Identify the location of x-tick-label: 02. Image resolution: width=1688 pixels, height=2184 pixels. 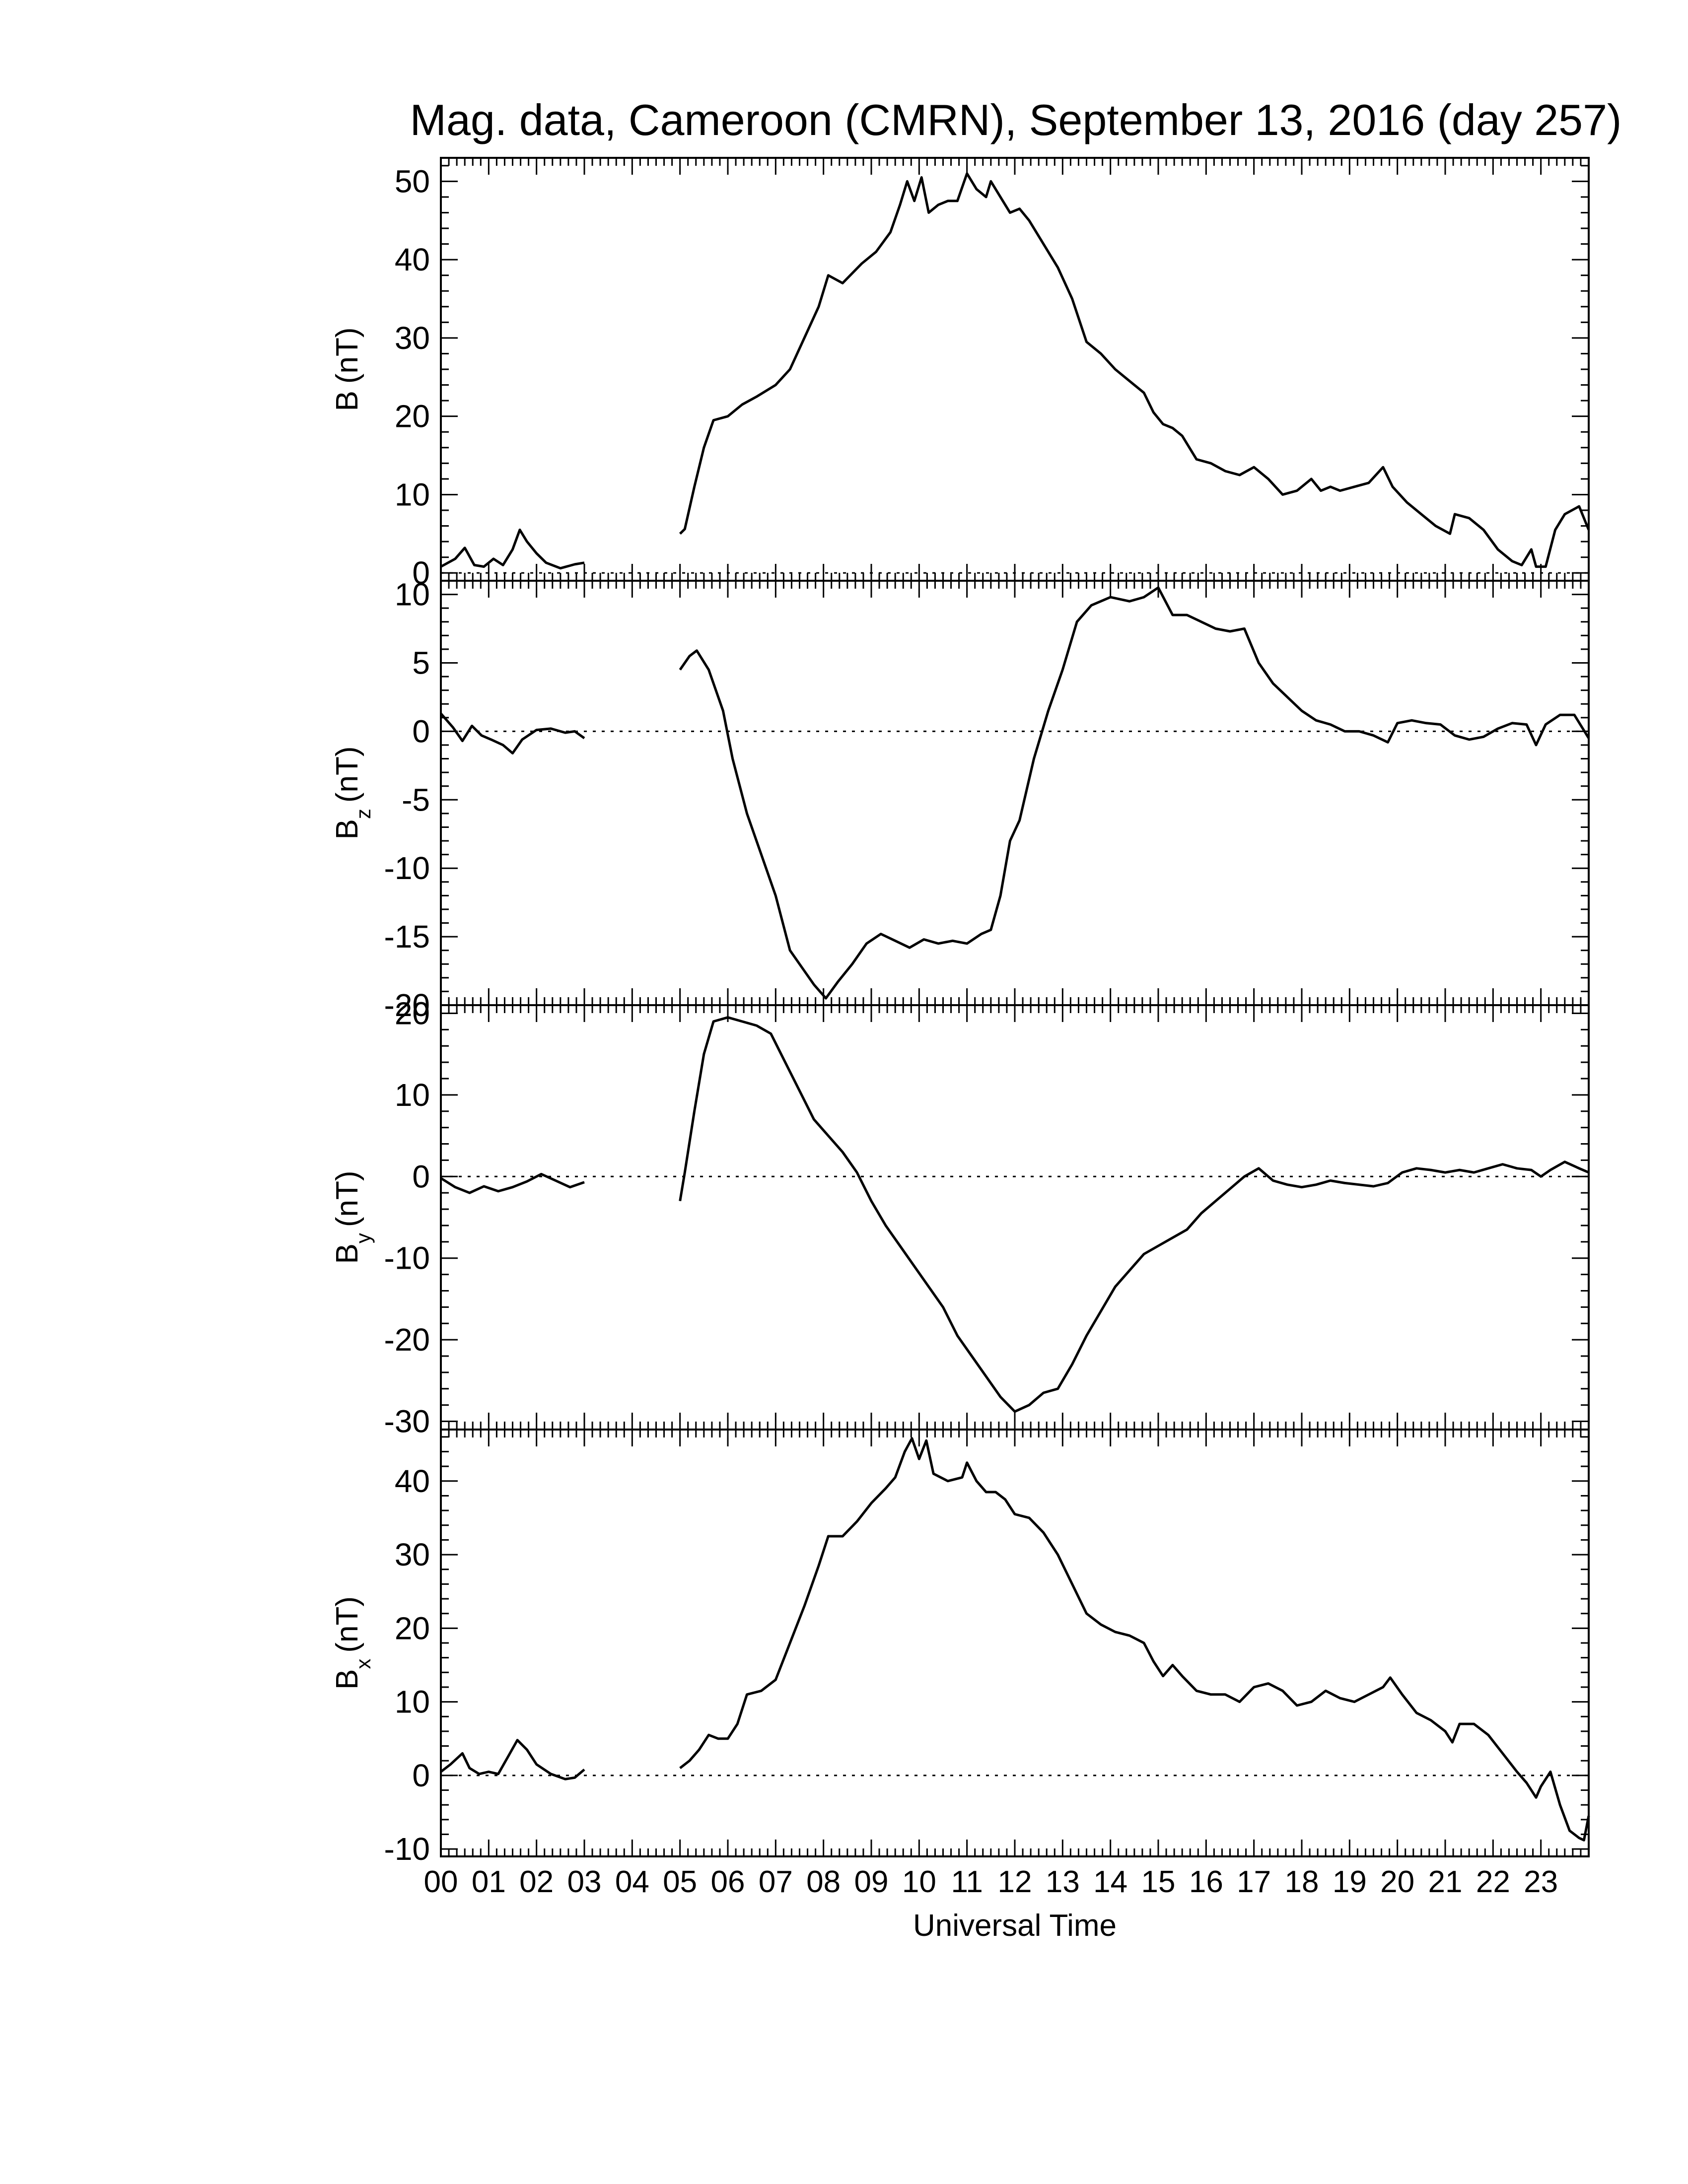
(536, 1882).